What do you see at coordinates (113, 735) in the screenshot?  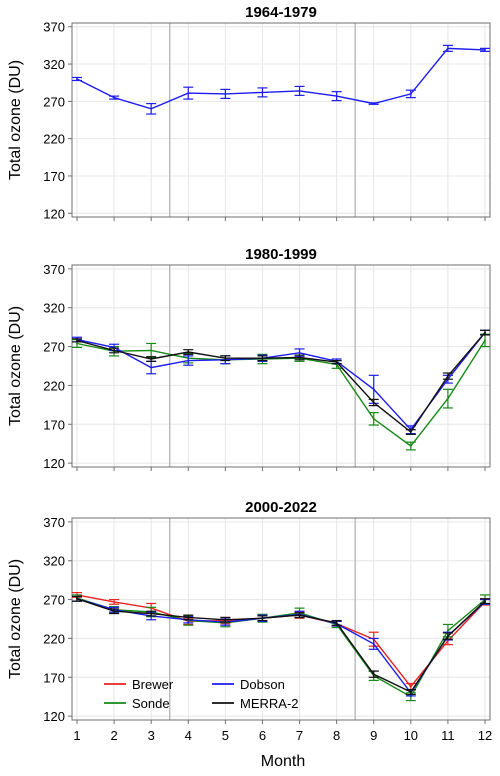 I see `x-tick-label: 2` at bounding box center [113, 735].